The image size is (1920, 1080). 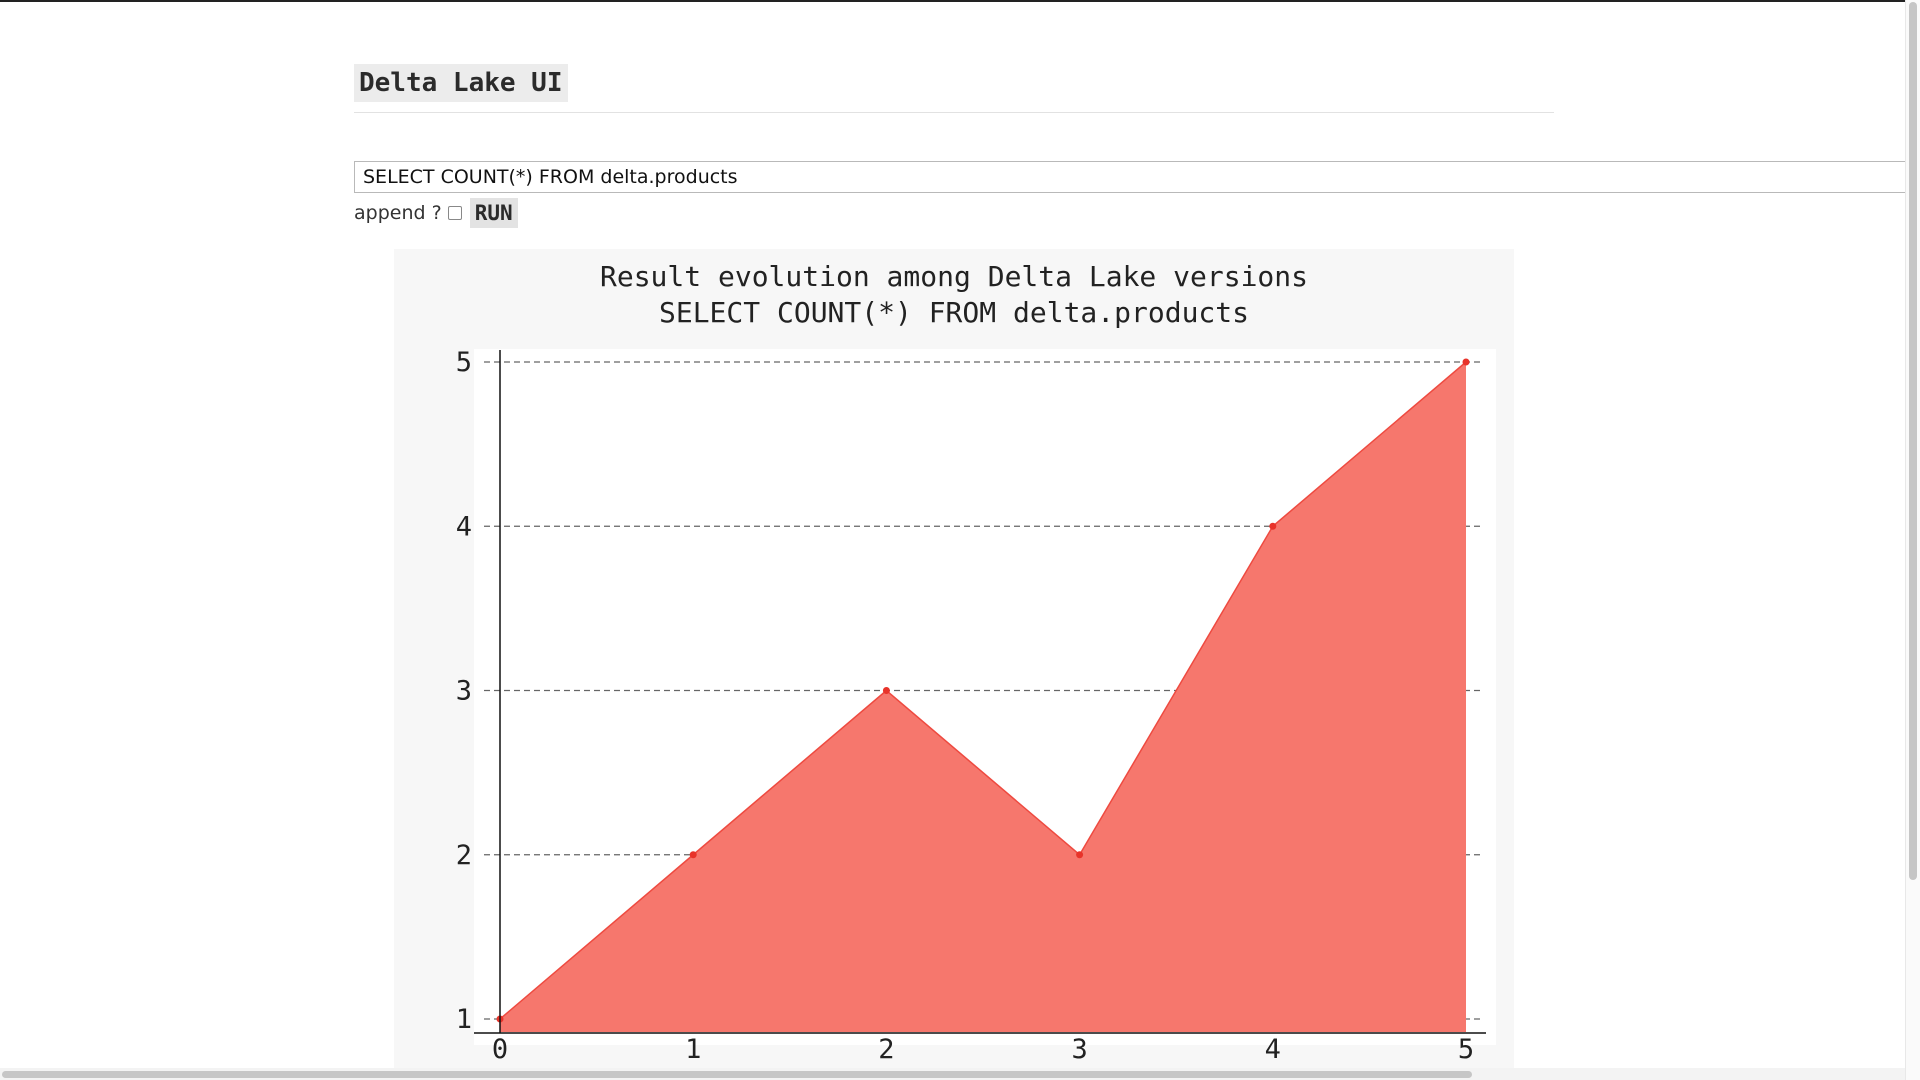 I want to click on x-tick-label: 0, so click(x=500, y=1049).